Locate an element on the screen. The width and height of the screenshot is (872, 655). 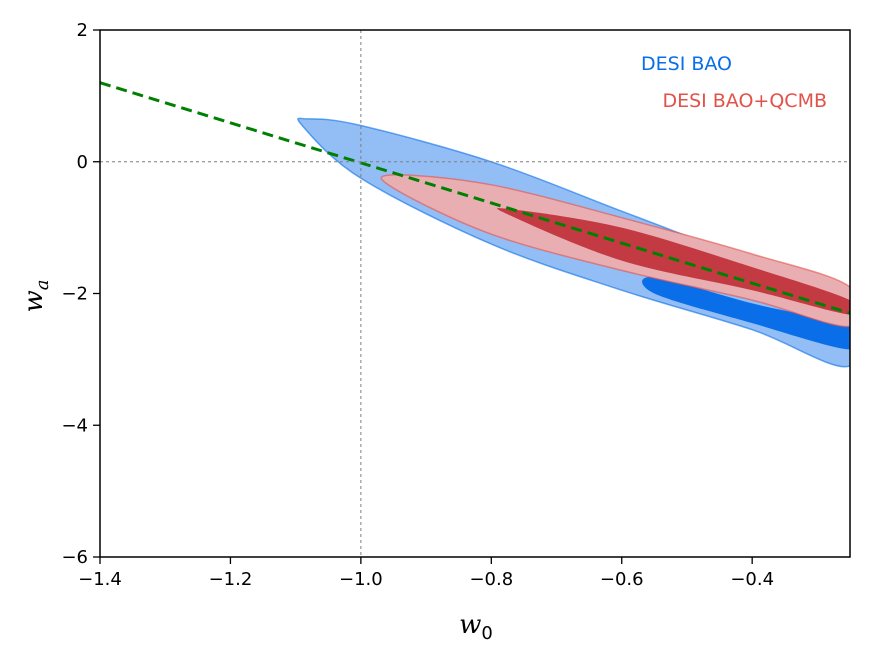
y-axis-label-sub: a is located at coordinates (42, 285).